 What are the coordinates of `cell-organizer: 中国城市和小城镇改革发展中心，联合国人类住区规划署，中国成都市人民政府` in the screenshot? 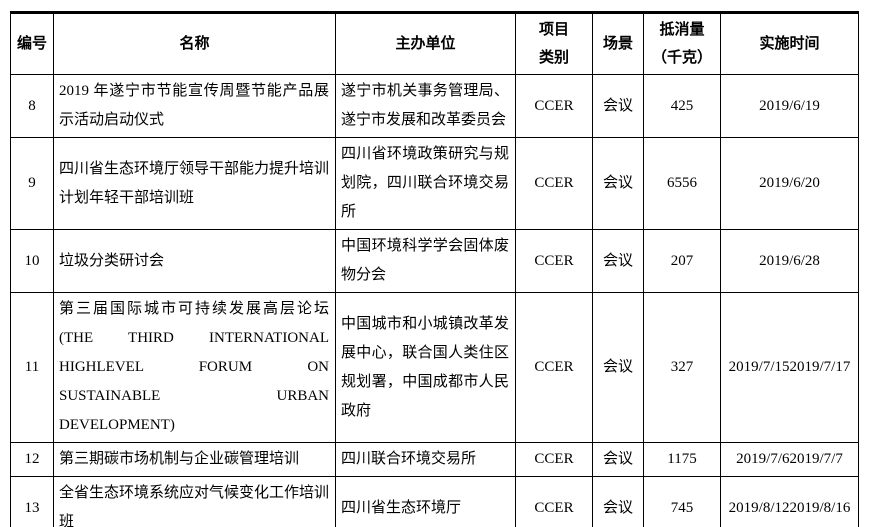 It's located at (425, 367).